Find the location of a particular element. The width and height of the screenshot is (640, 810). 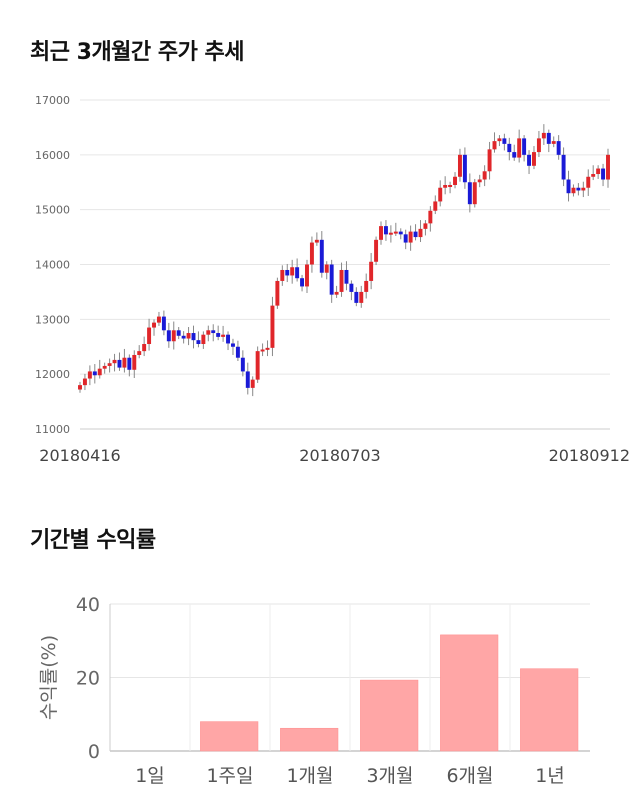

x-tick-label: 6개월 is located at coordinates (469, 776).